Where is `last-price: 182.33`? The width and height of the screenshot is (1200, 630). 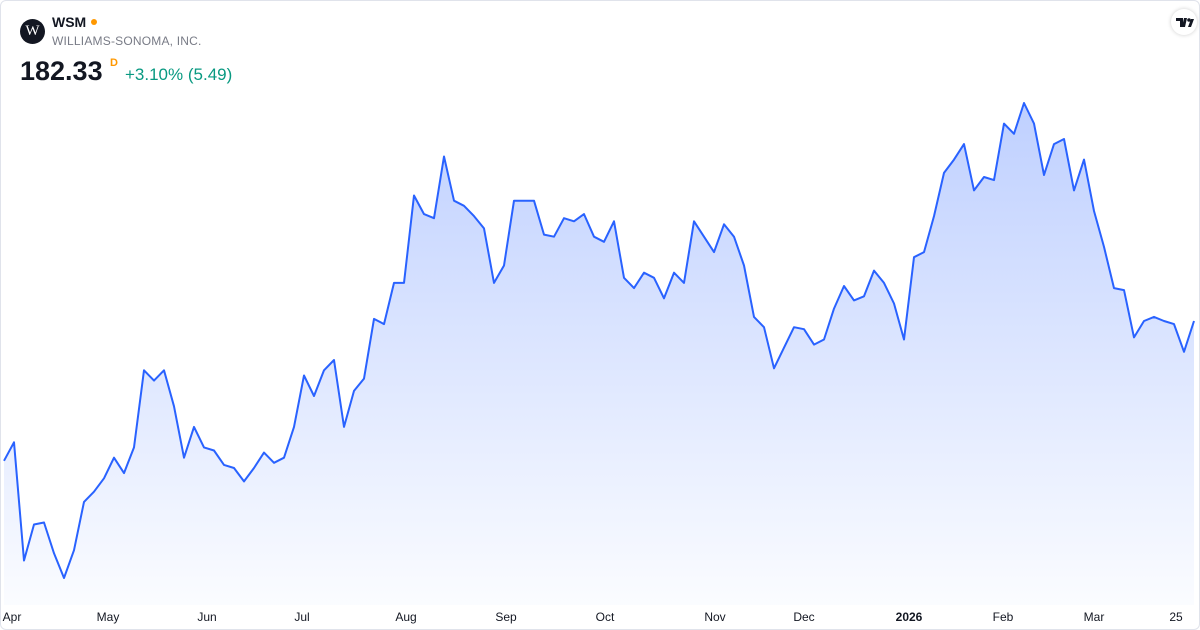
last-price: 182.33 is located at coordinates (61, 71).